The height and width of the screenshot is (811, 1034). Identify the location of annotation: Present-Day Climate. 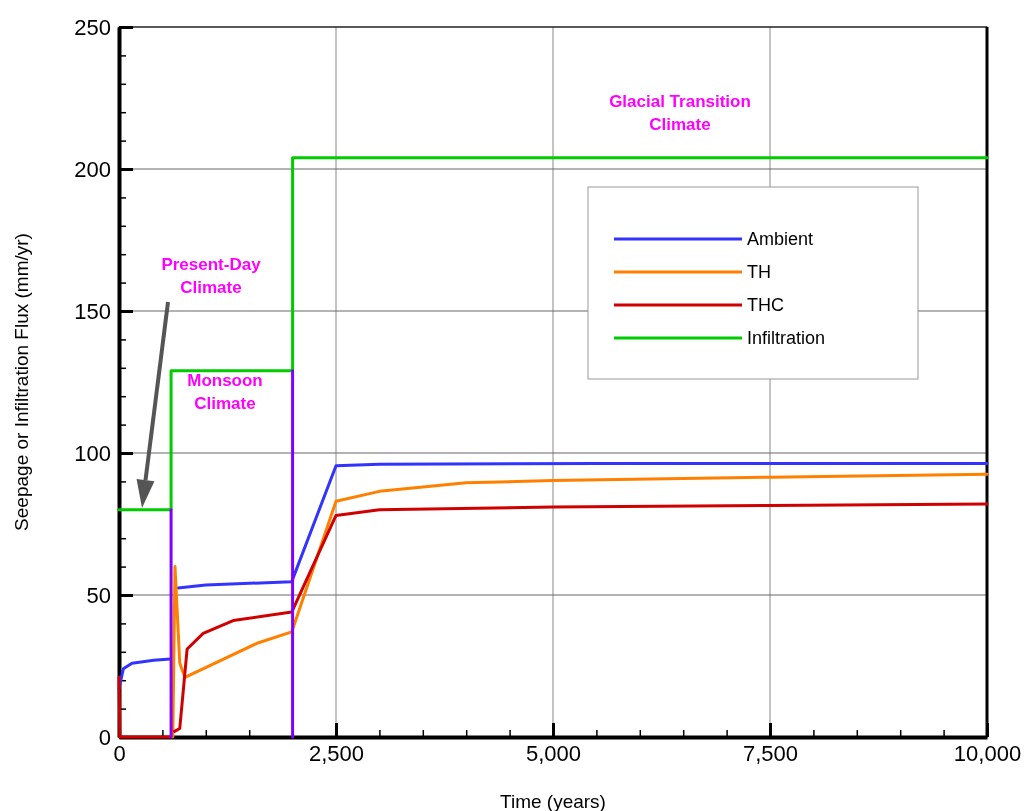
(211, 276).